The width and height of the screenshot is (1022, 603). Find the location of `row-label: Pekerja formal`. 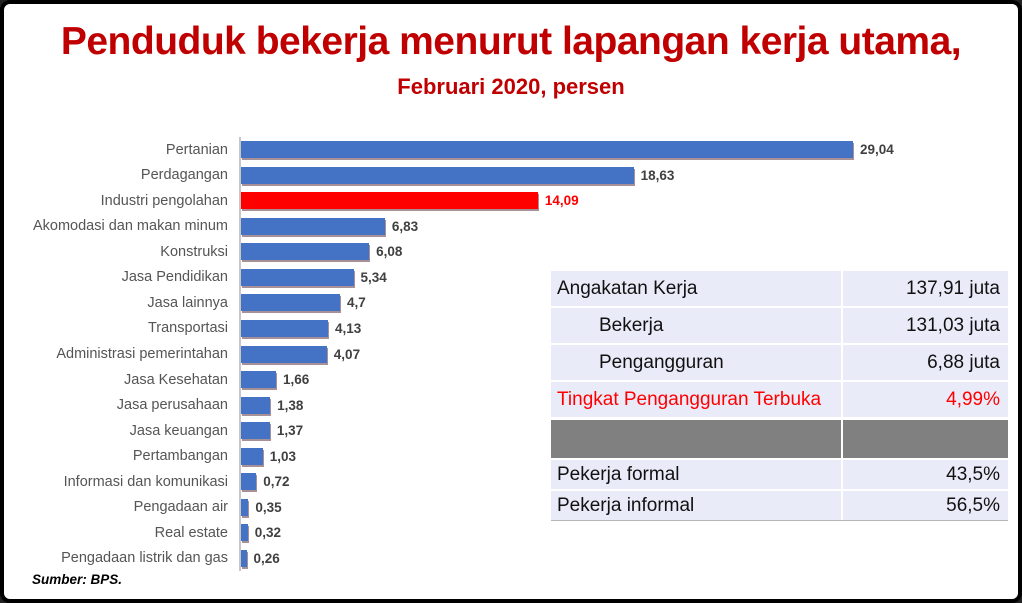

row-label: Pekerja formal is located at coordinates (696, 474).